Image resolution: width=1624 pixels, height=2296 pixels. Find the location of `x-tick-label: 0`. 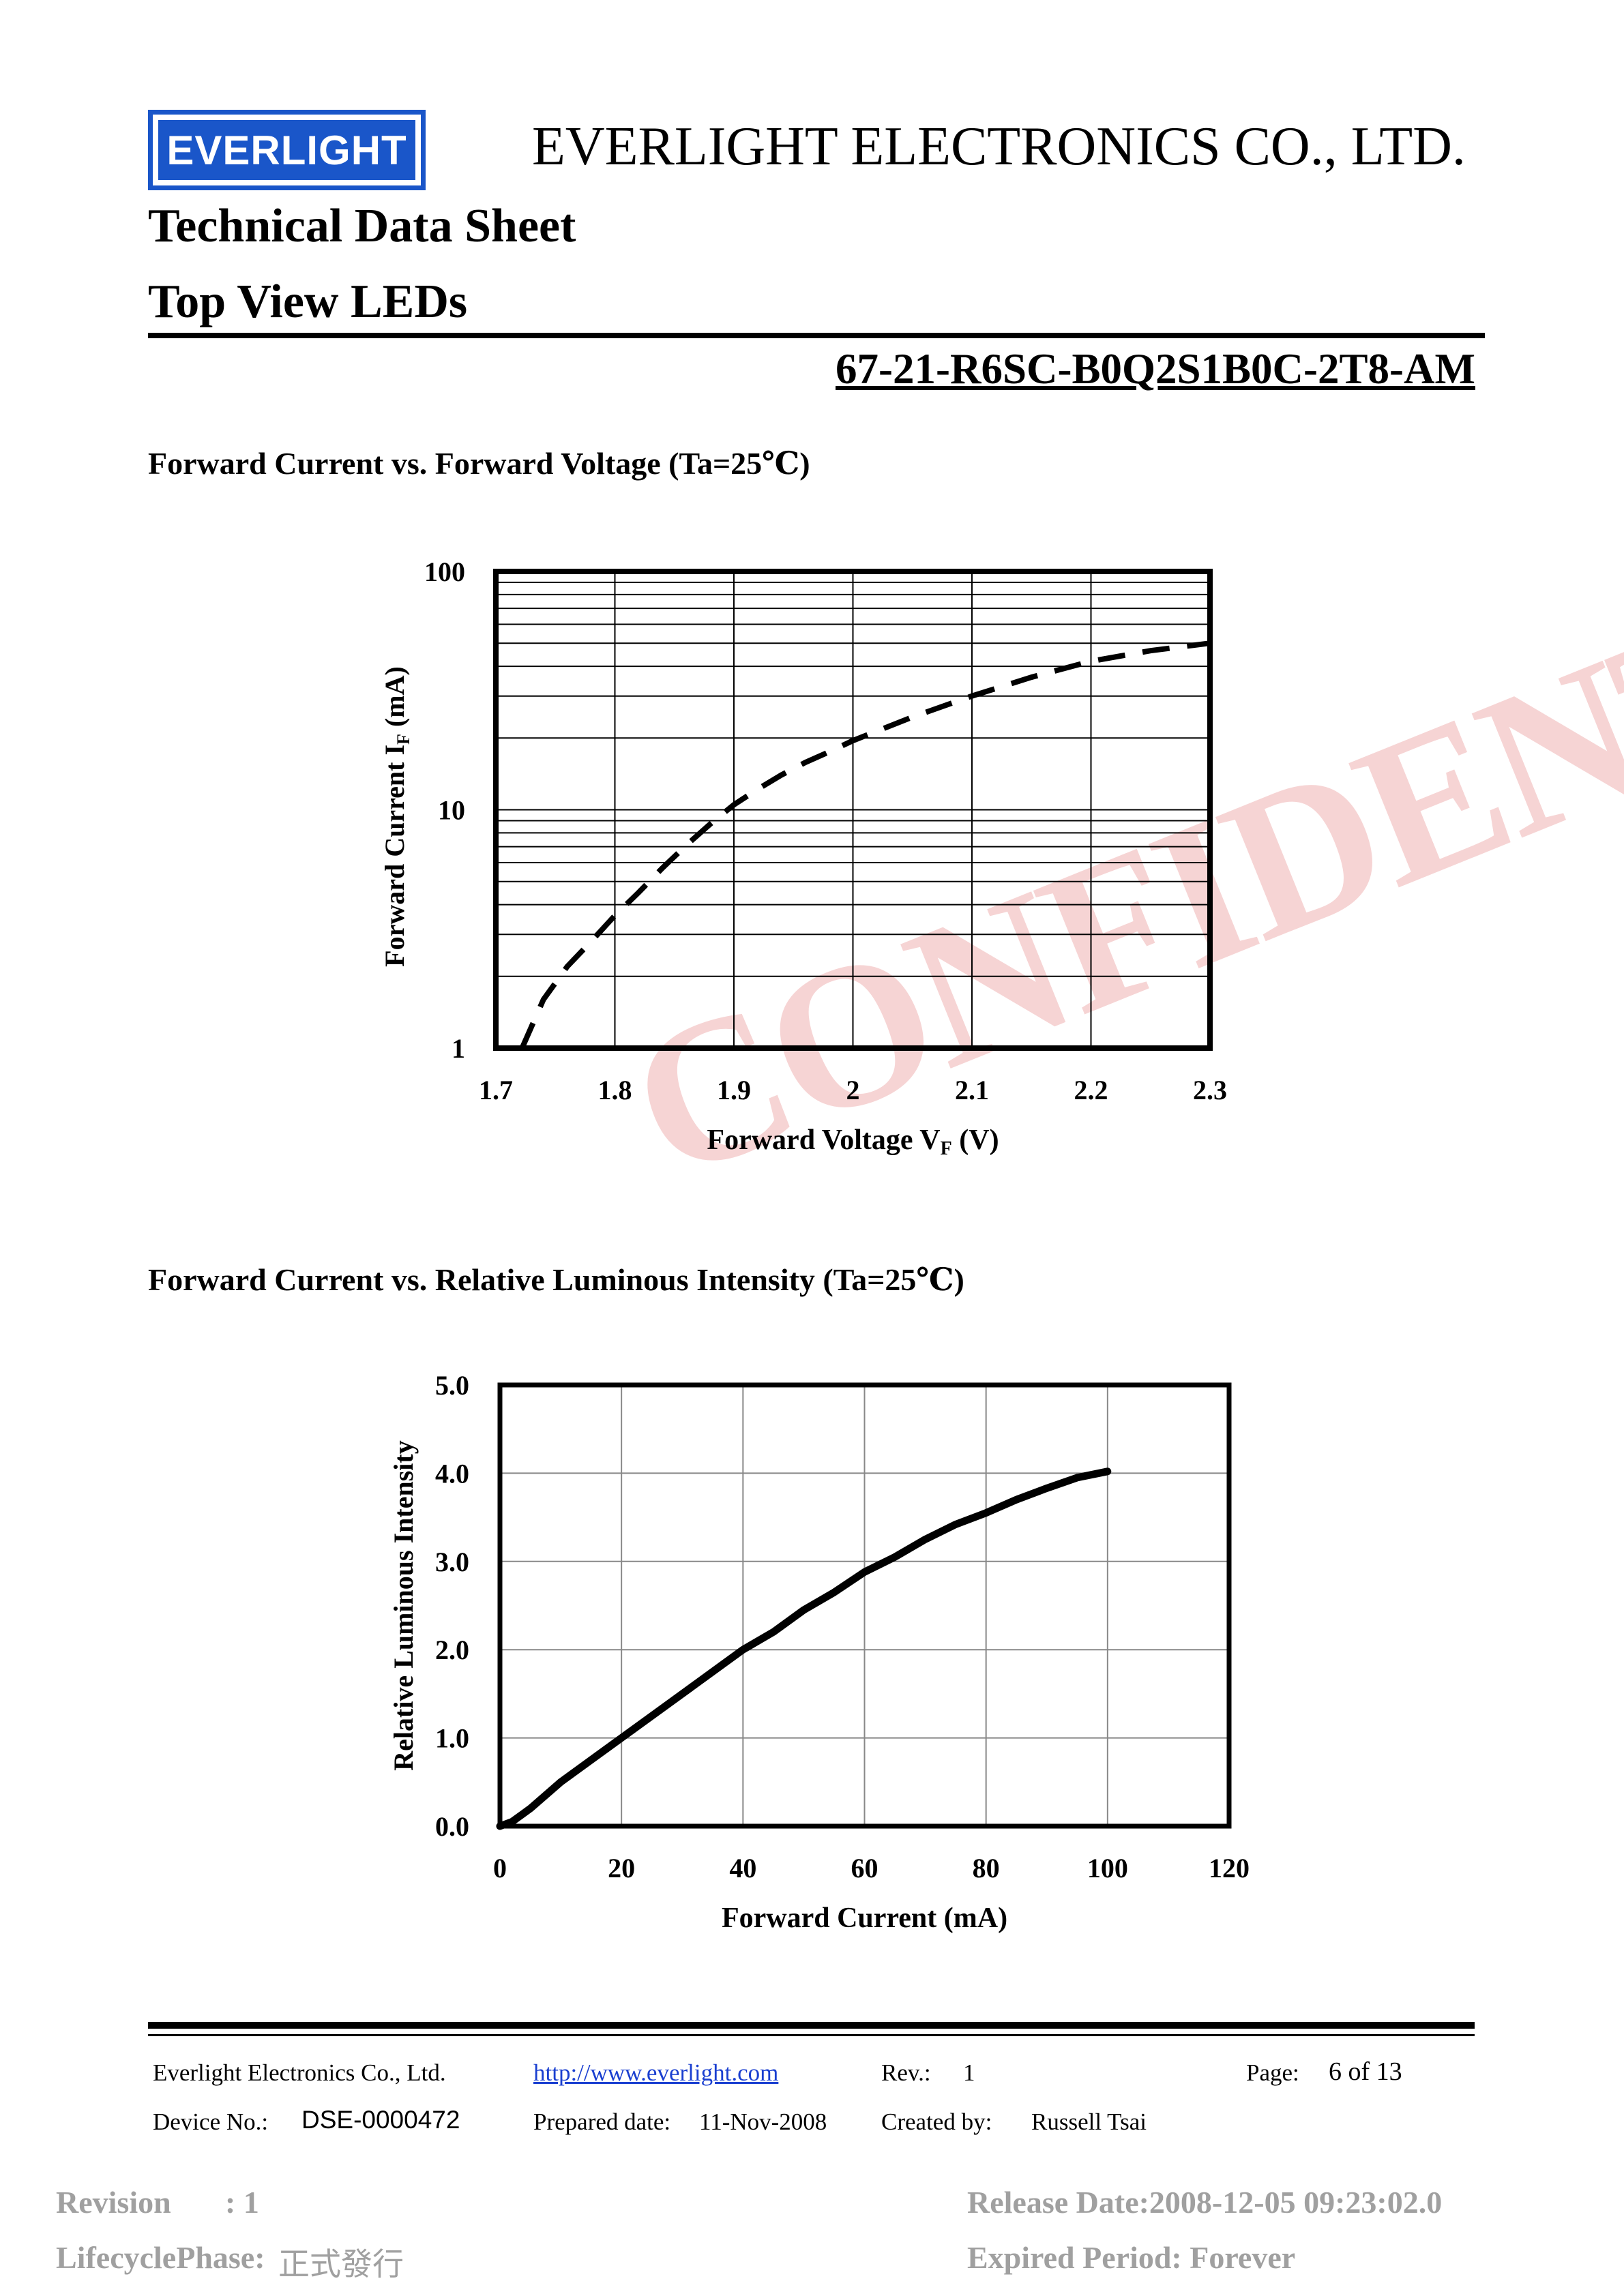

x-tick-label: 0 is located at coordinates (500, 1868).